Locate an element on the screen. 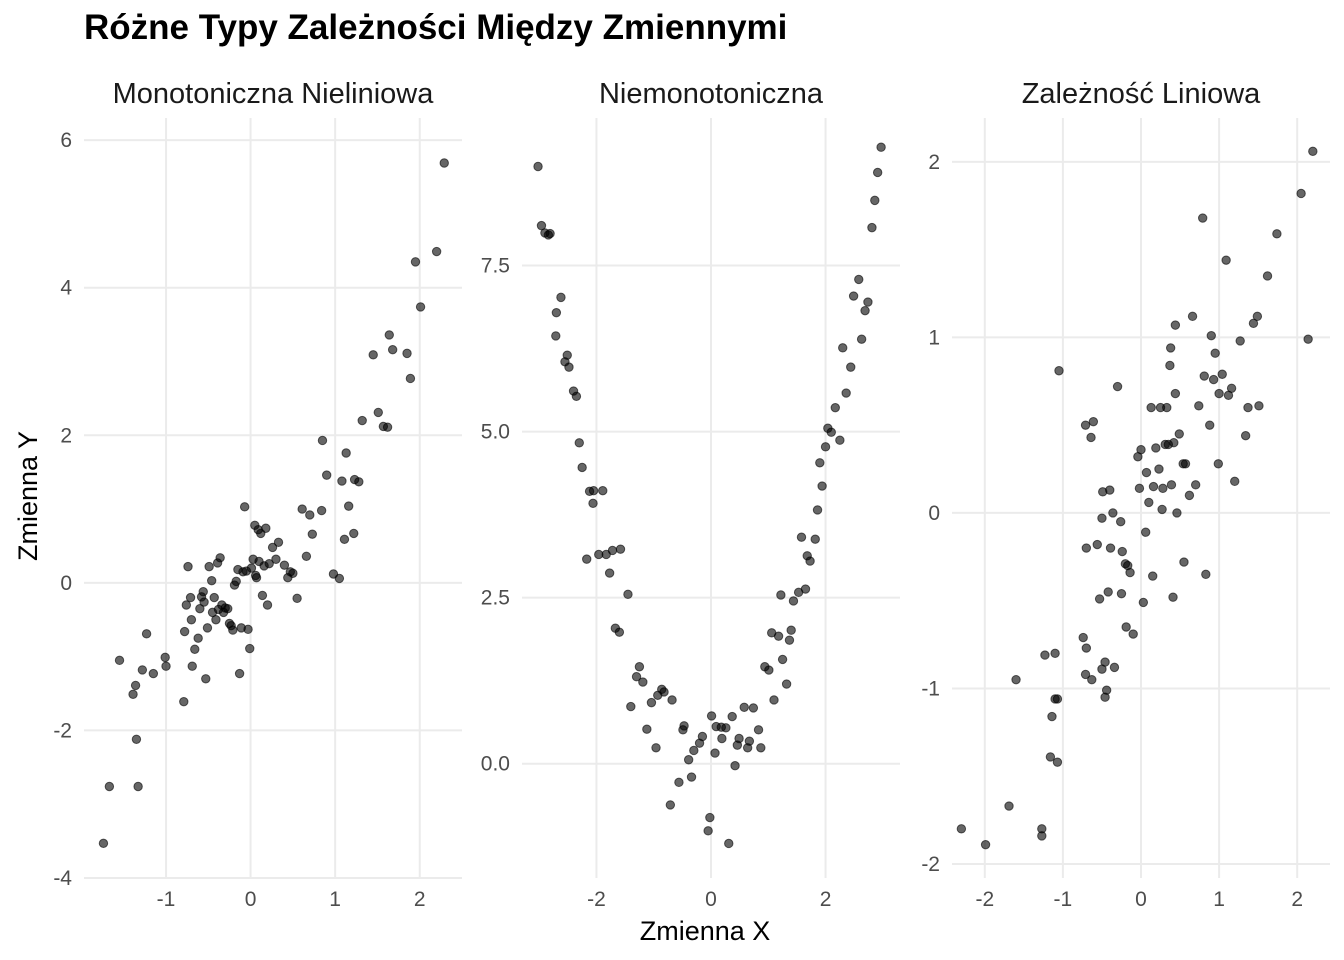 The width and height of the screenshot is (1344, 960). y-tick-label: 0.0 is located at coordinates (495, 764).